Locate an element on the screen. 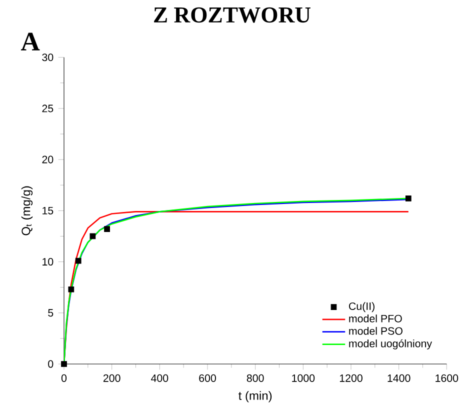  x-tick-label: 0 is located at coordinates (64, 378).